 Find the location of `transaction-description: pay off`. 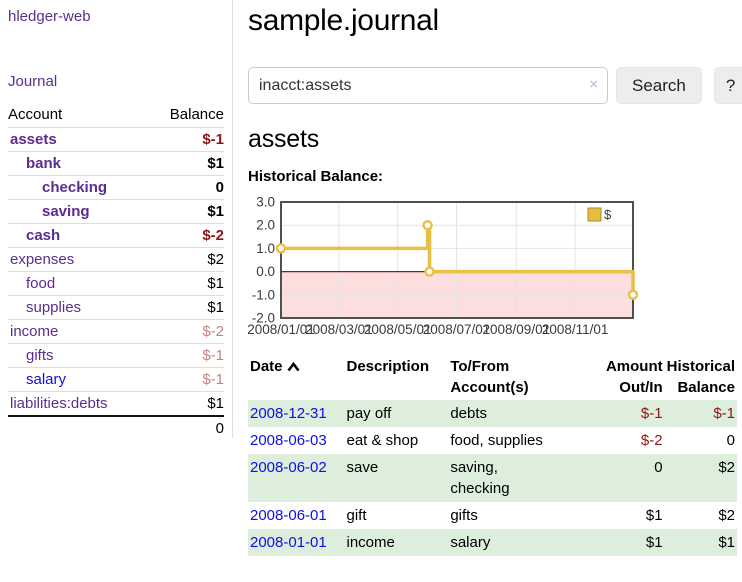

transaction-description: pay off is located at coordinates (369, 413).